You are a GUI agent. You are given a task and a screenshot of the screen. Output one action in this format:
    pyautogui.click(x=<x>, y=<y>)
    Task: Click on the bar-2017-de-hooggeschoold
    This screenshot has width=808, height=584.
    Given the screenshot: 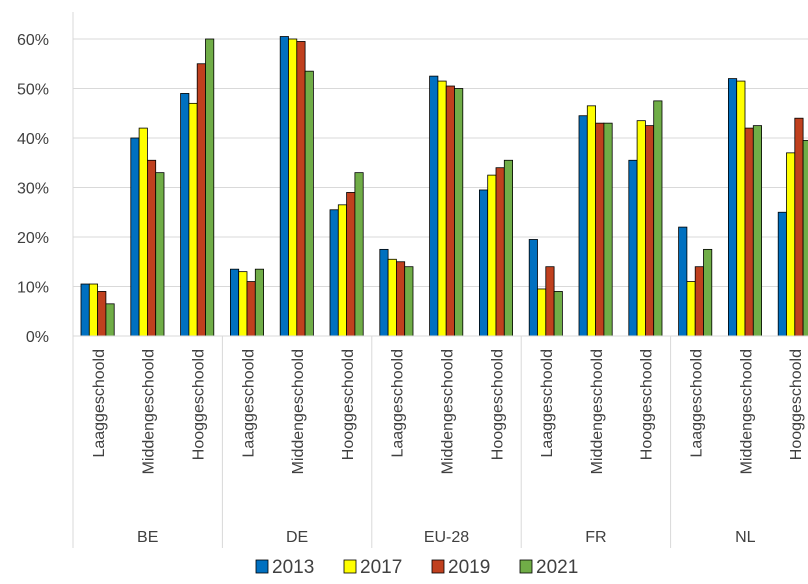 What is the action you would take?
    pyautogui.click(x=342, y=270)
    